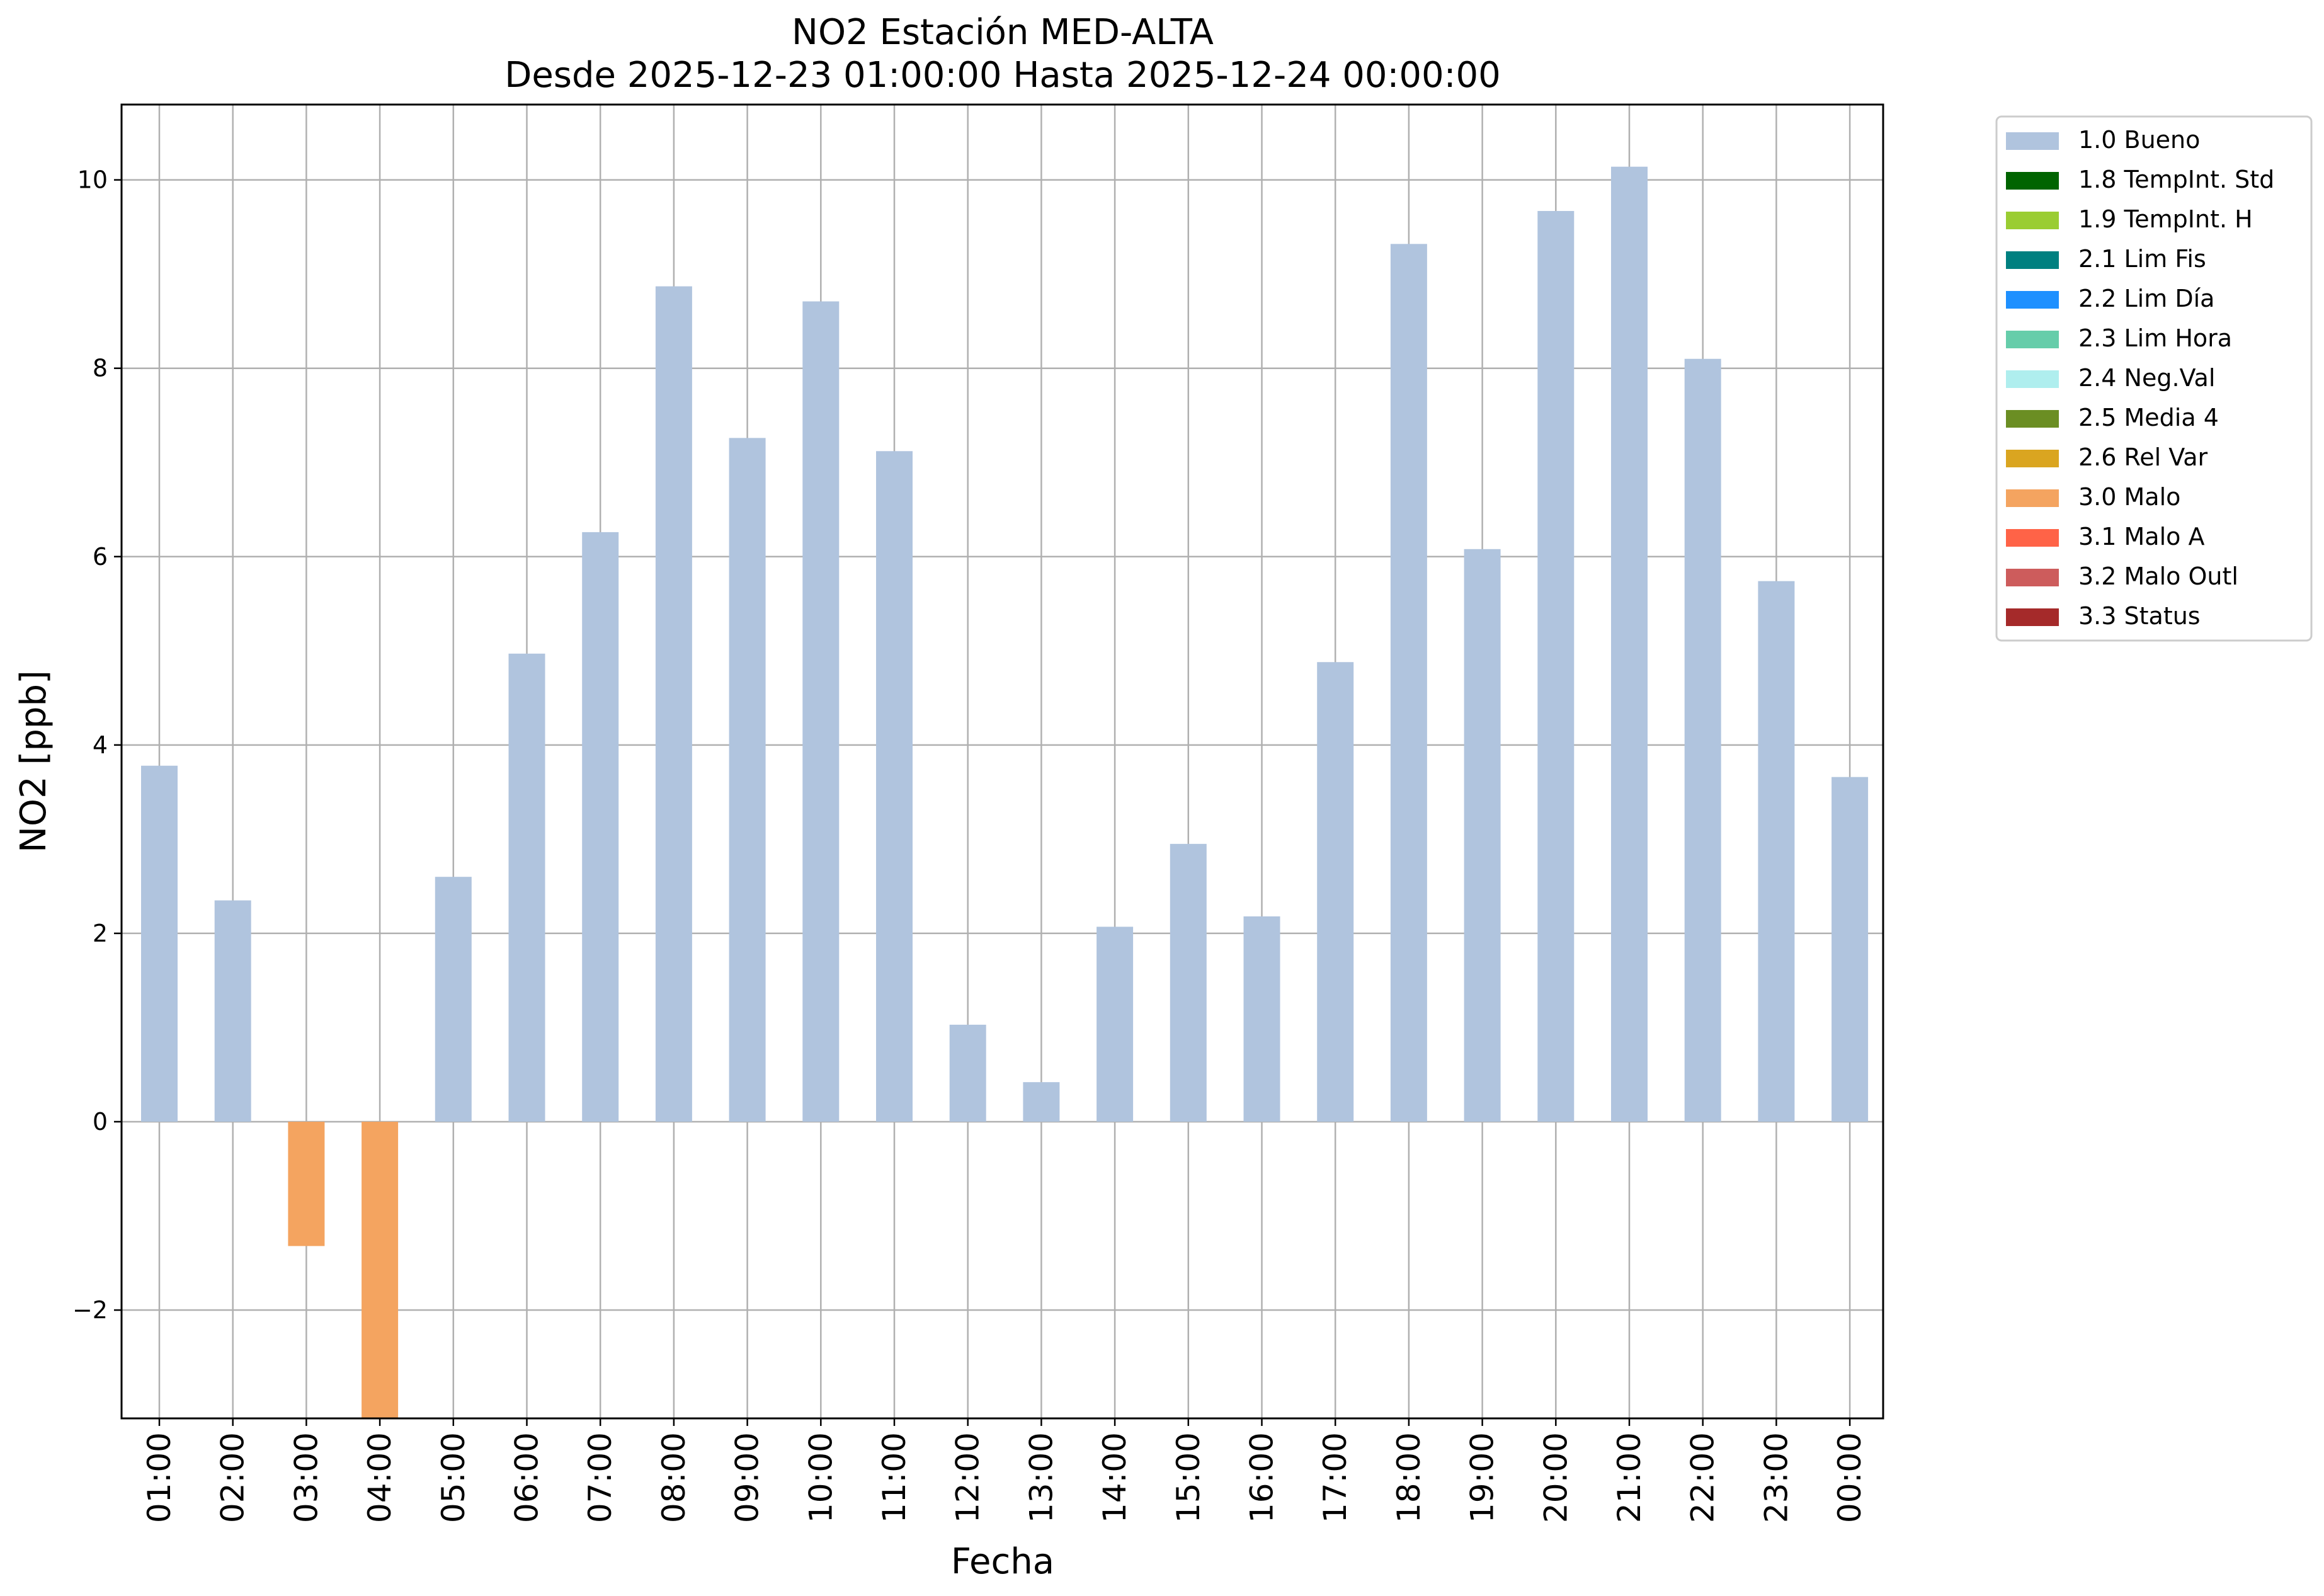  Describe the element at coordinates (2142, 259) in the screenshot. I see `legend-label: 2.1 Lim Fis` at that location.